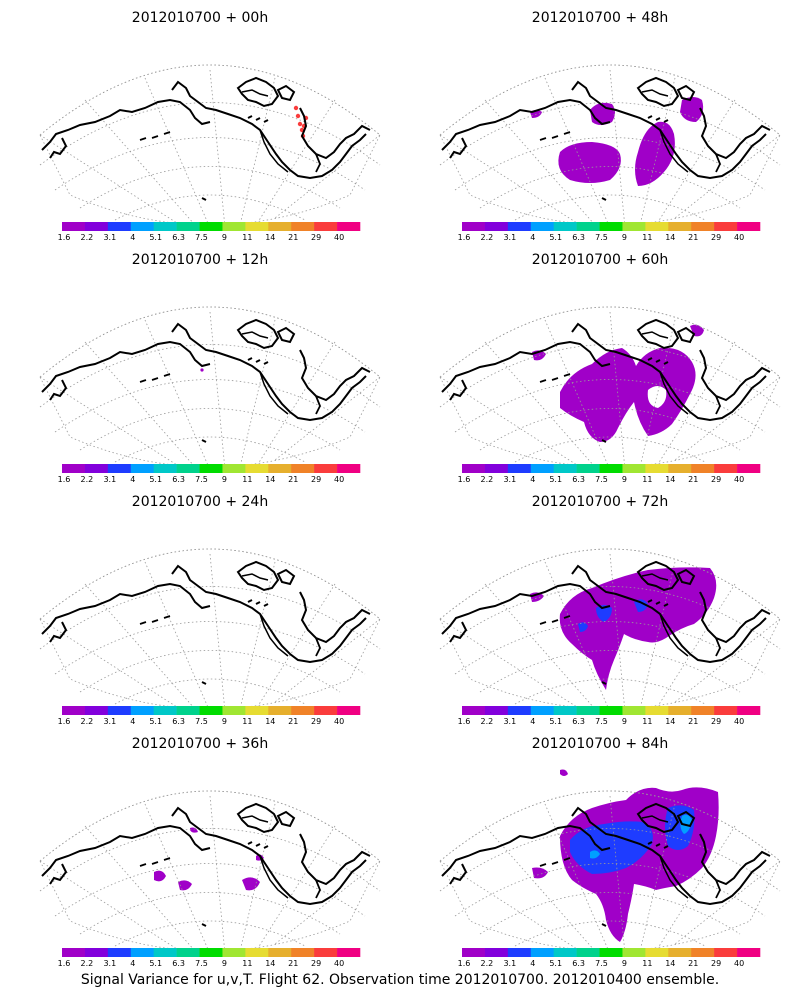 The height and width of the screenshot is (1000, 800). Describe the element at coordinates (600, 502) in the screenshot. I see `panel-title: 2012010700 + 72h` at that location.